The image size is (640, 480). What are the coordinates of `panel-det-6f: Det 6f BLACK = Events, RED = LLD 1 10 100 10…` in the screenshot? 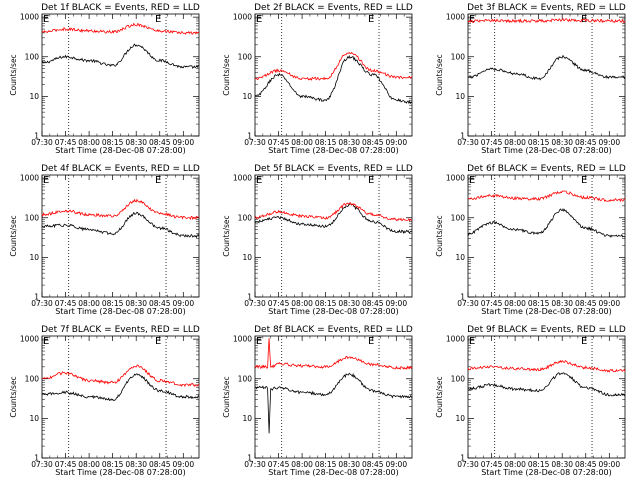 It's located at (530, 240).